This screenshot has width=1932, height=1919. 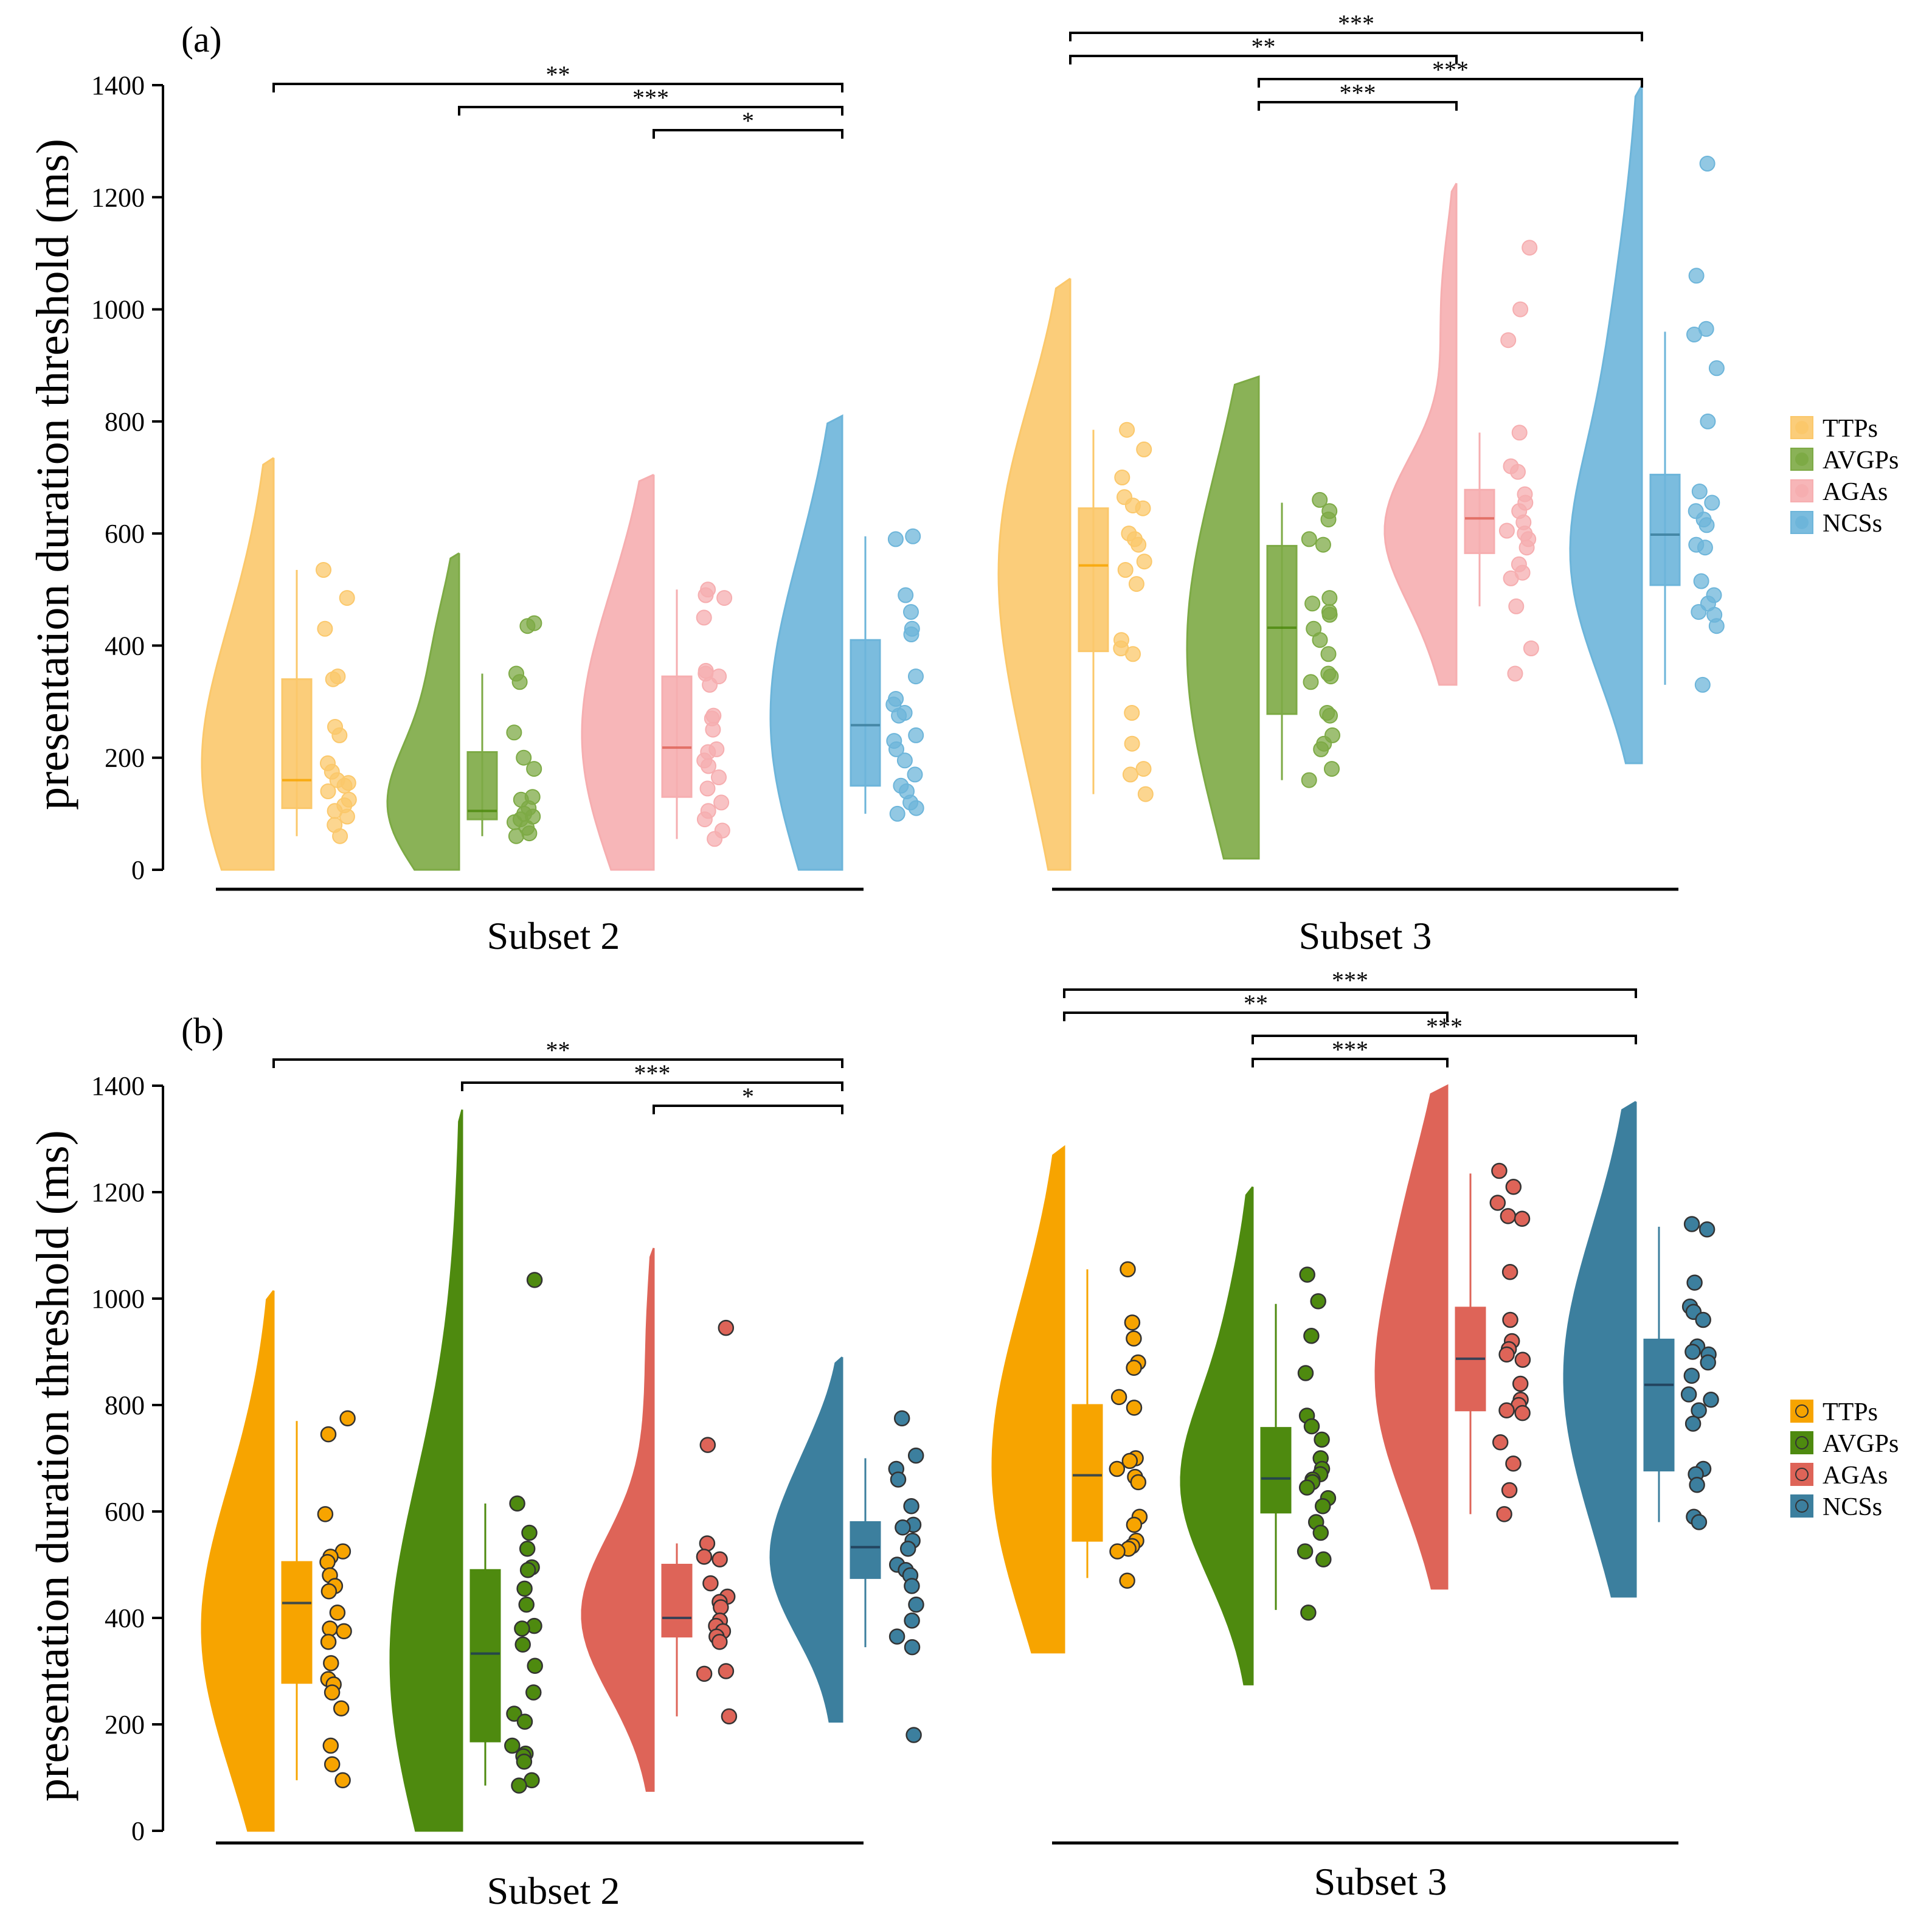 I want to click on legend-swatch-AGAs, so click(x=1801, y=1474).